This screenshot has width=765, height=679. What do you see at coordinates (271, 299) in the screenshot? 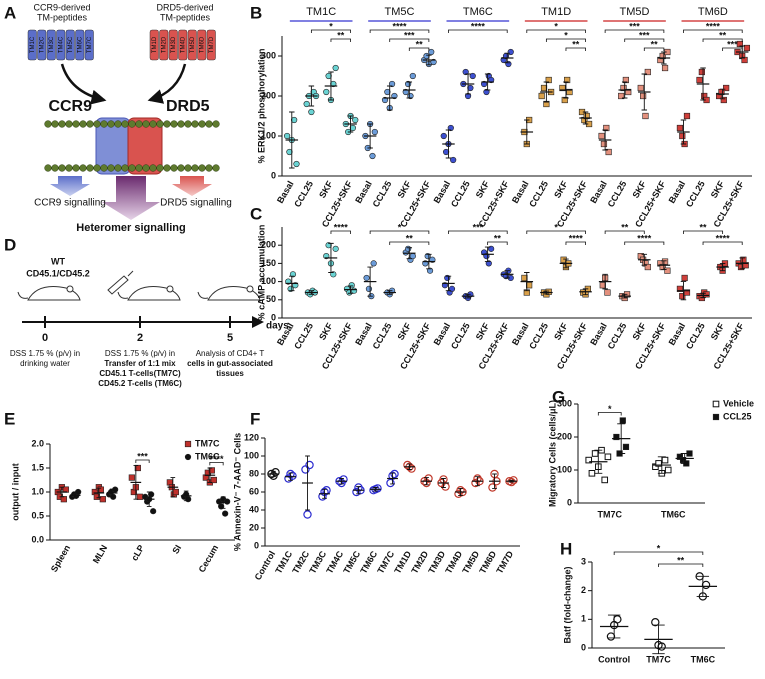
I see `y-tick-label: 50` at bounding box center [271, 299].